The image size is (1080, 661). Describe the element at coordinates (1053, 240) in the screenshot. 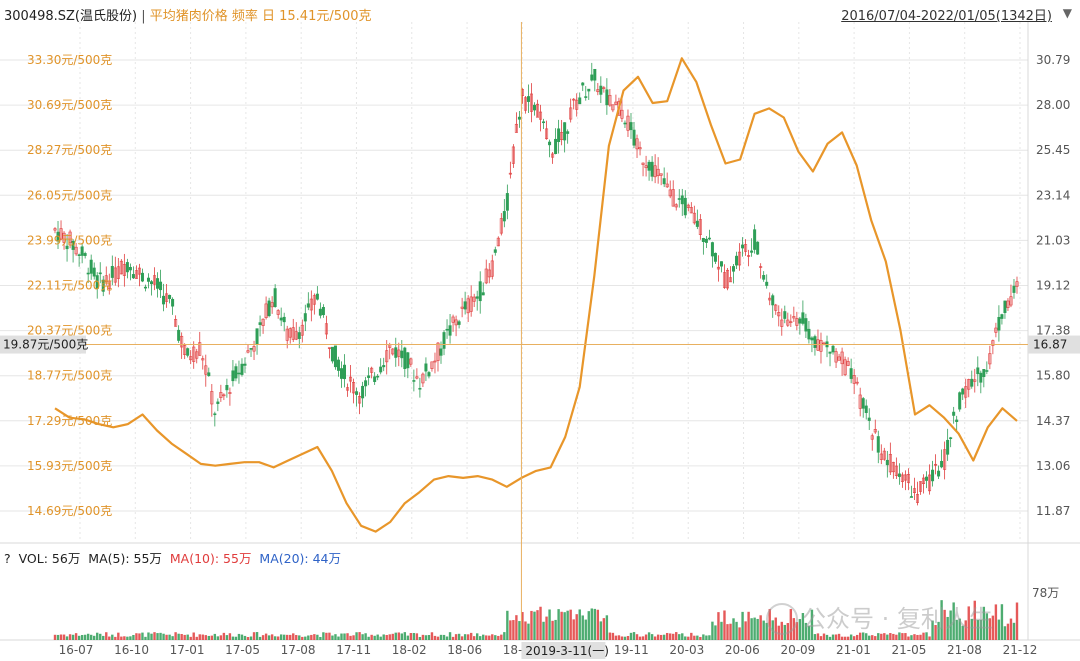

I see `right-axis-tick: 21.03` at that location.